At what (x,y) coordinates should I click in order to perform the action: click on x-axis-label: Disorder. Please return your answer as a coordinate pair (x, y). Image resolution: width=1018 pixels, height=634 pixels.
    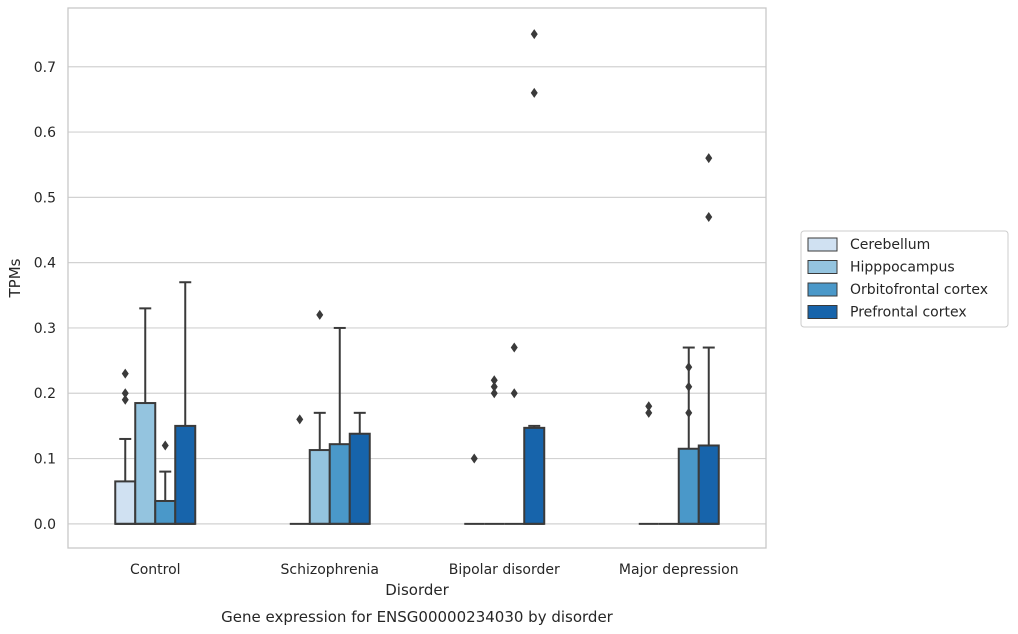
    Looking at the image, I should click on (417, 590).